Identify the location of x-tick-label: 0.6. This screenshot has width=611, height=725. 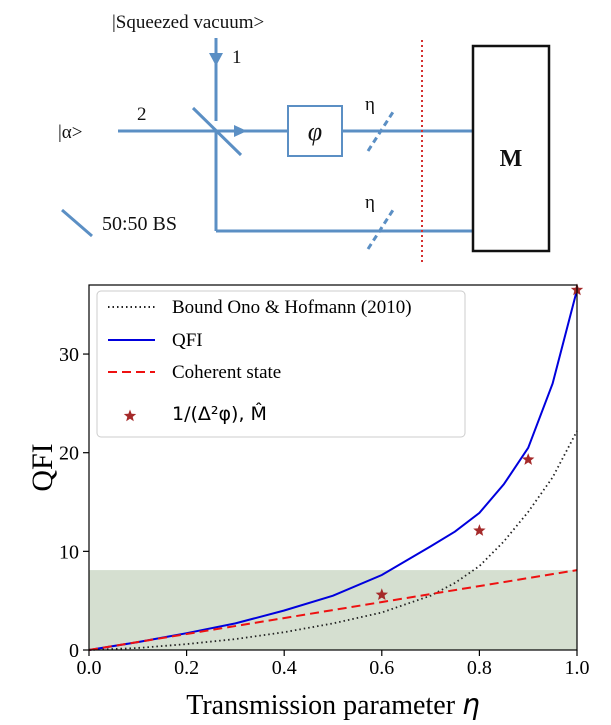
(381, 668).